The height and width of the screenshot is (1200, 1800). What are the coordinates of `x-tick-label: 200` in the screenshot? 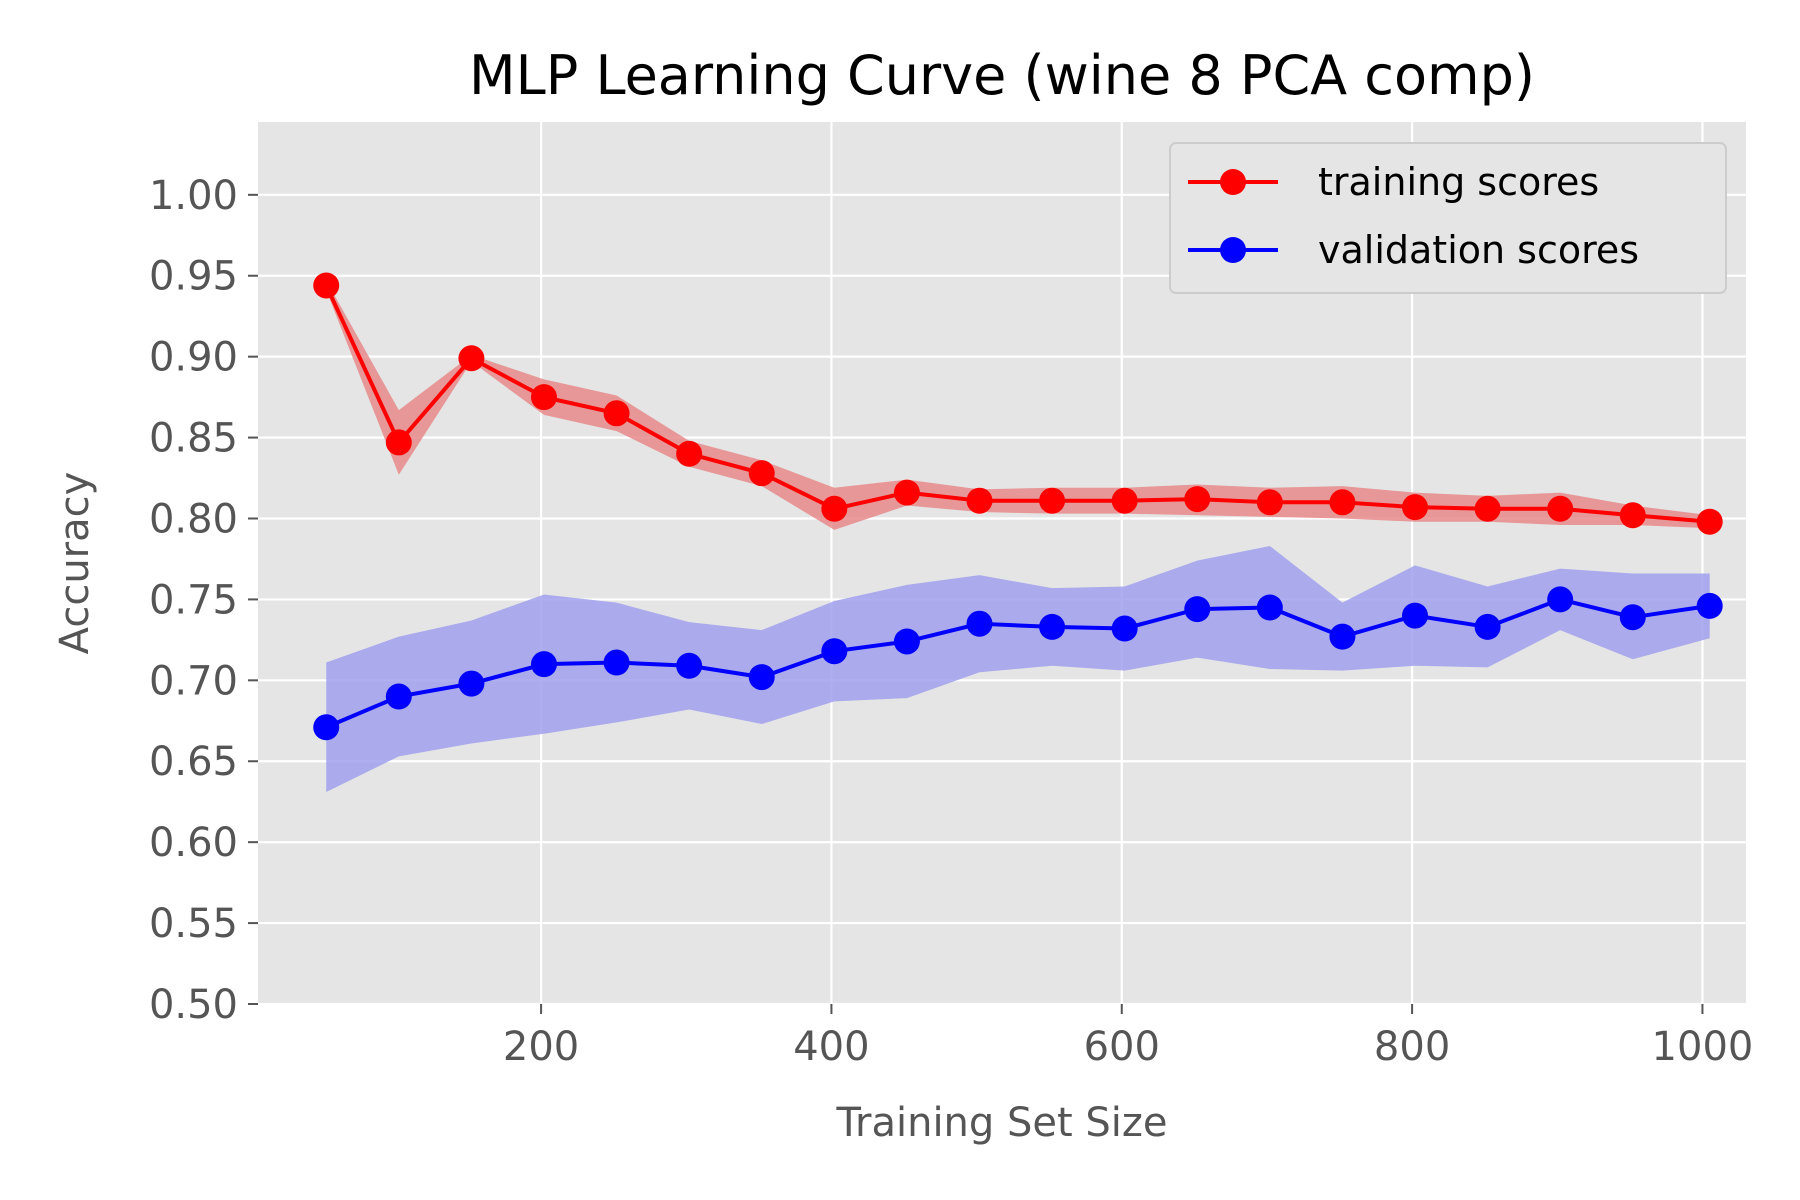 It's located at (541, 1047).